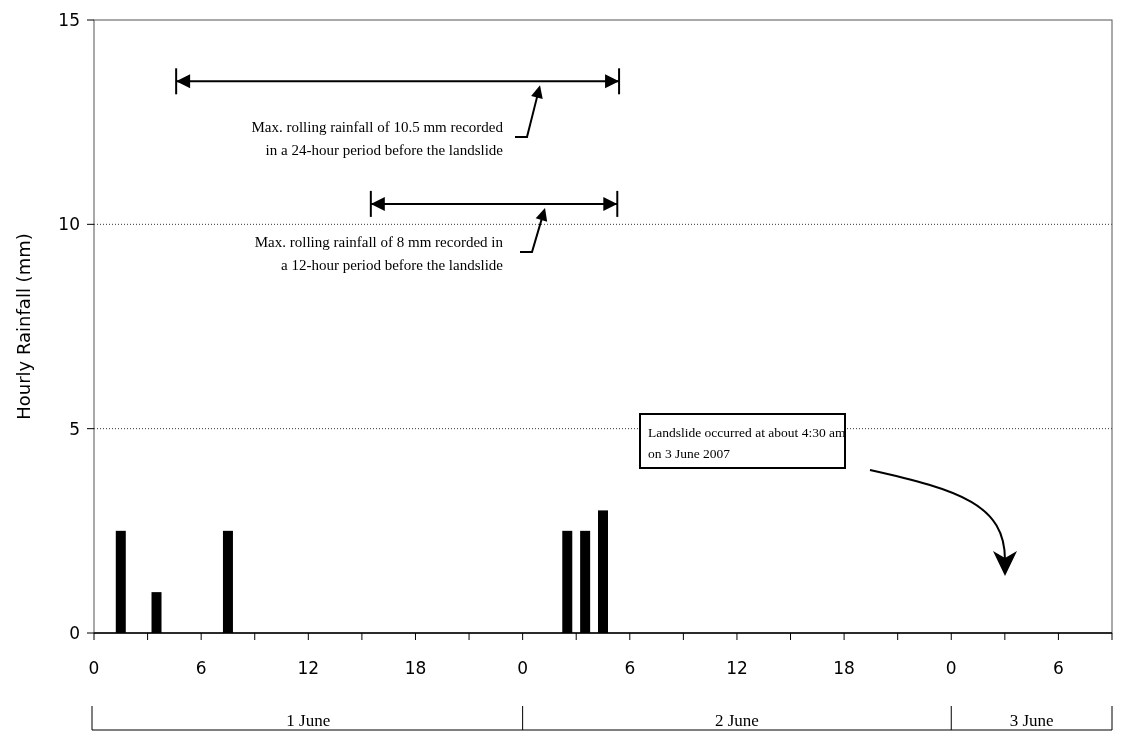 Image resolution: width=1128 pixels, height=746 pixels. I want to click on text: 2 June, so click(736, 720).